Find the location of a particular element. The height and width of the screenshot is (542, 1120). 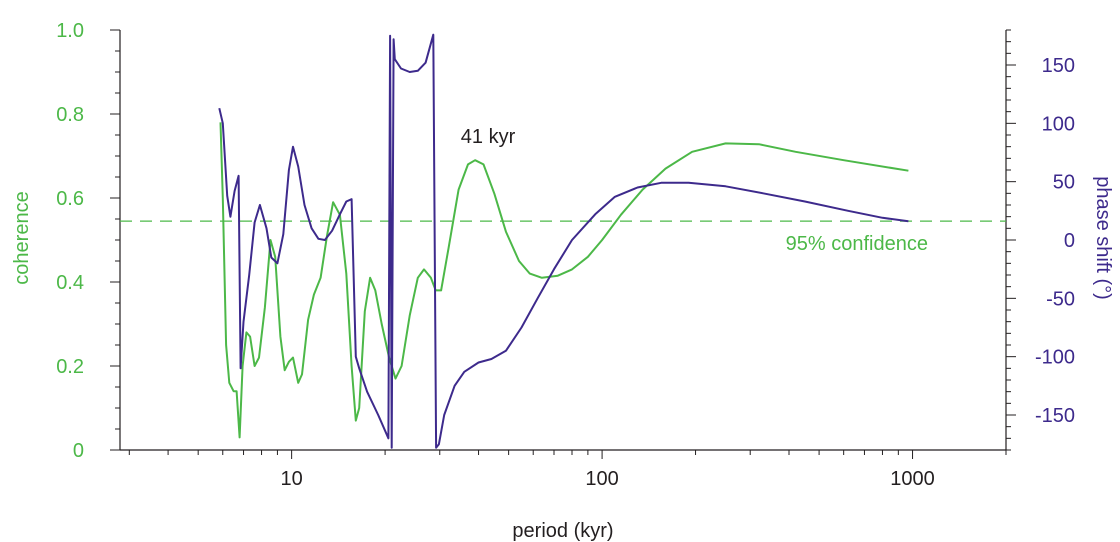

right-tick-label: 0 is located at coordinates (1069, 241).